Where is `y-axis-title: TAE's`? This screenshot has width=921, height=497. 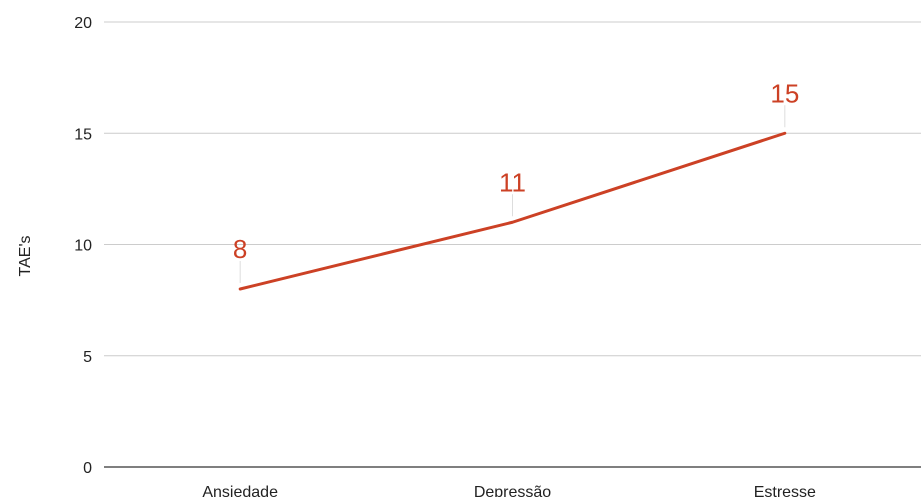
y-axis-title: TAE's is located at coordinates (25, 256).